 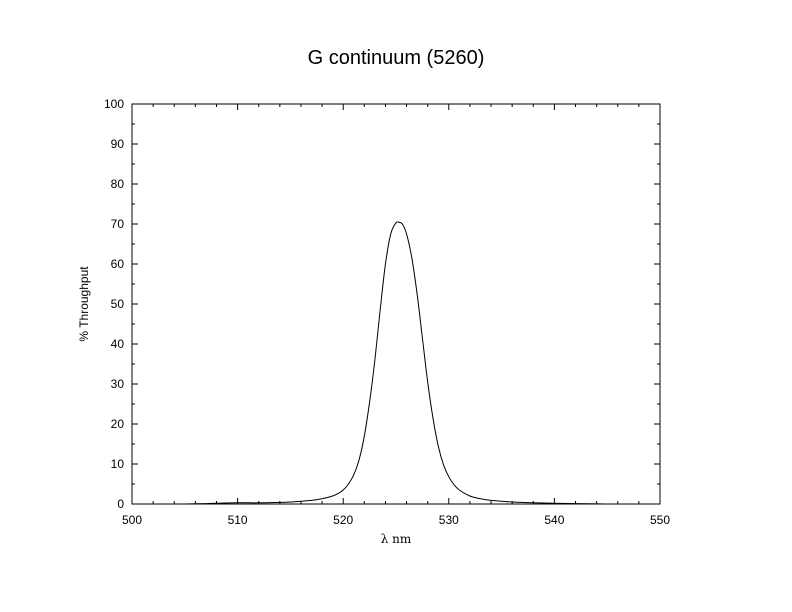 What do you see at coordinates (343, 520) in the screenshot?
I see `x-tick-label: 520` at bounding box center [343, 520].